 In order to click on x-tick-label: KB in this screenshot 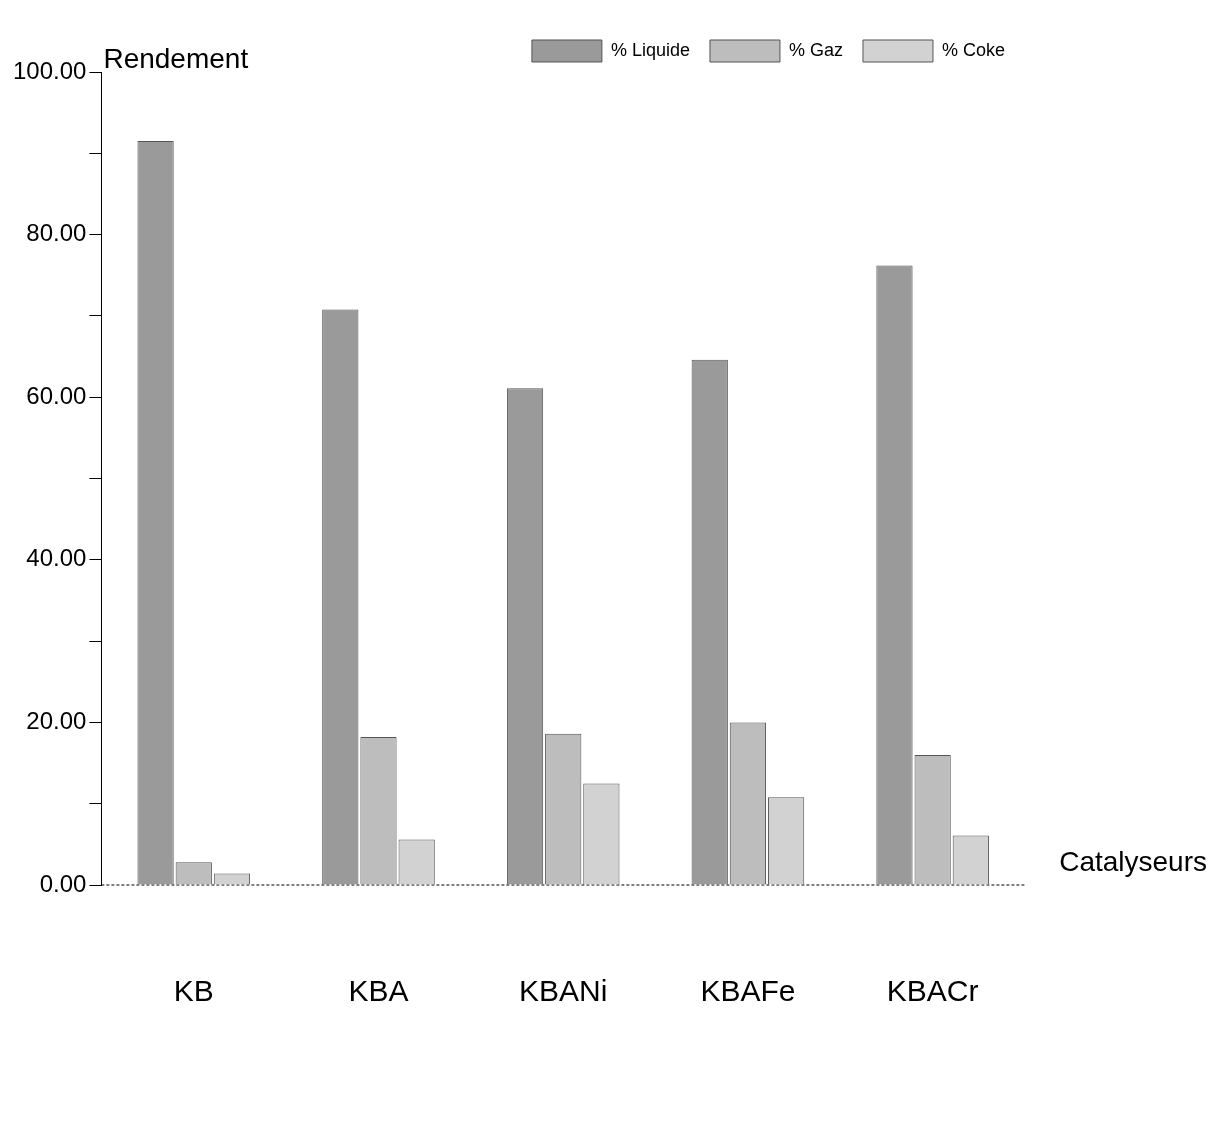, I will do `click(193, 991)`.